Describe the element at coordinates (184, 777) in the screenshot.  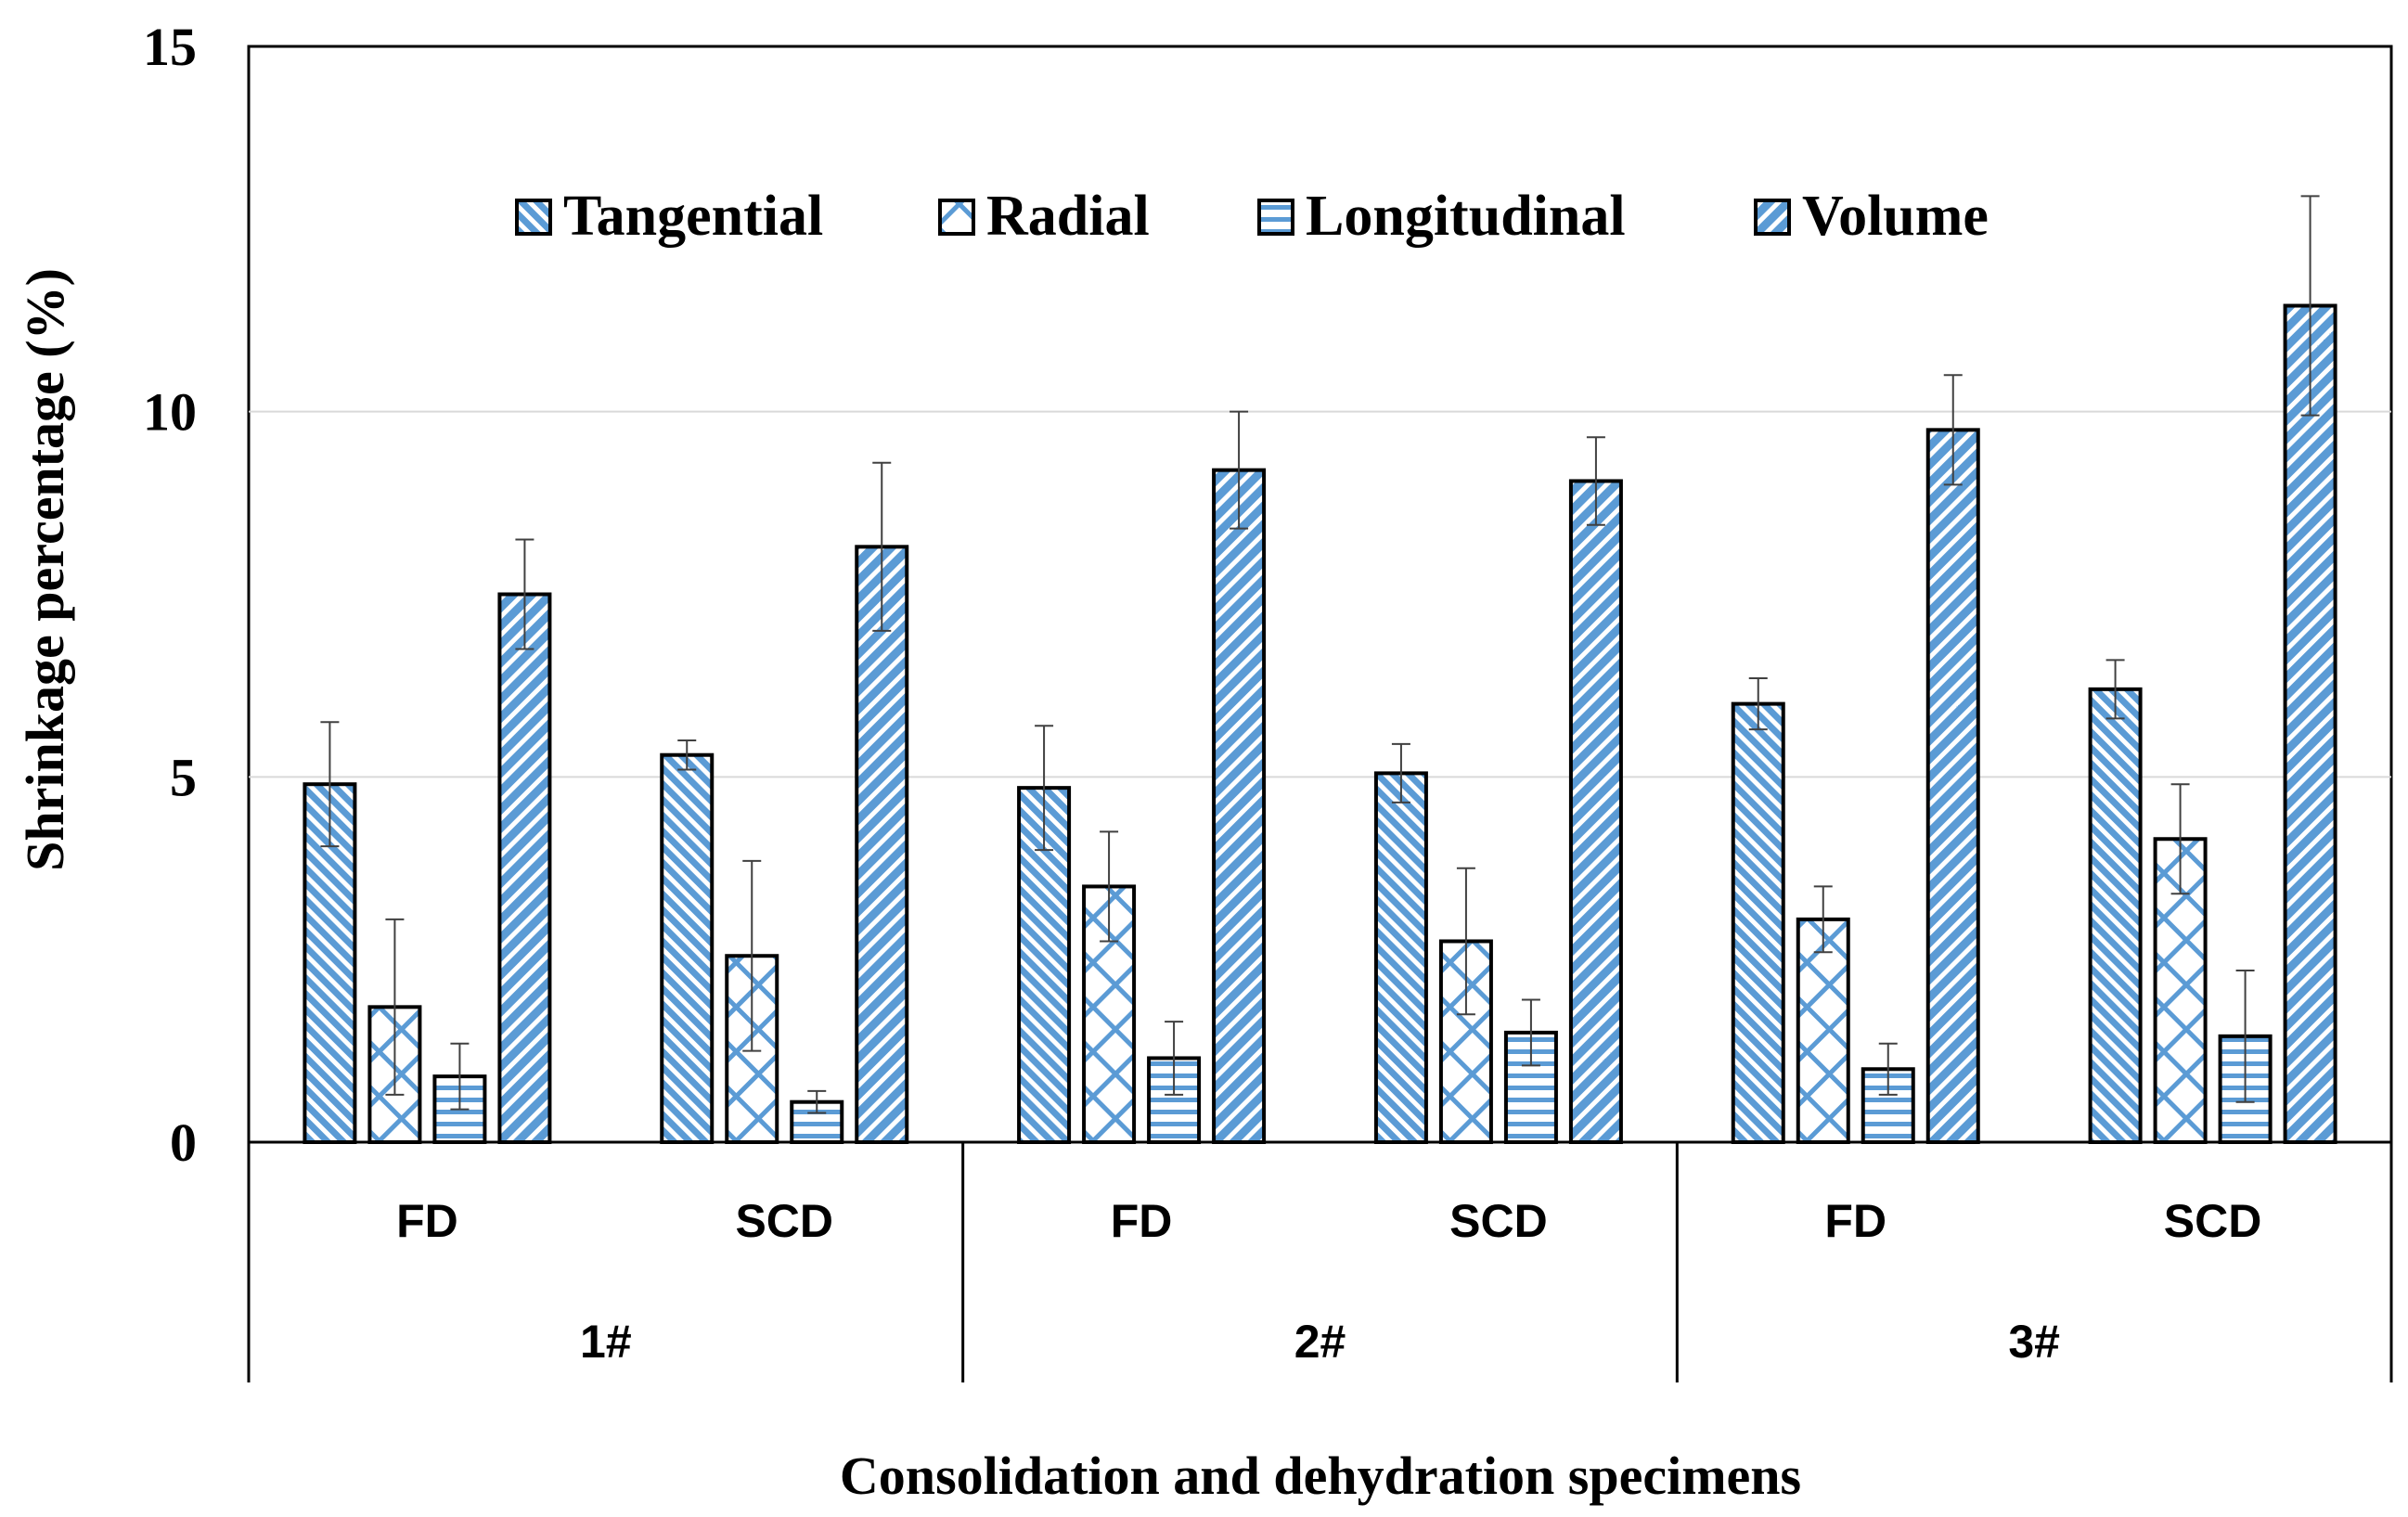
I see `y-tick-label: 5` at that location.